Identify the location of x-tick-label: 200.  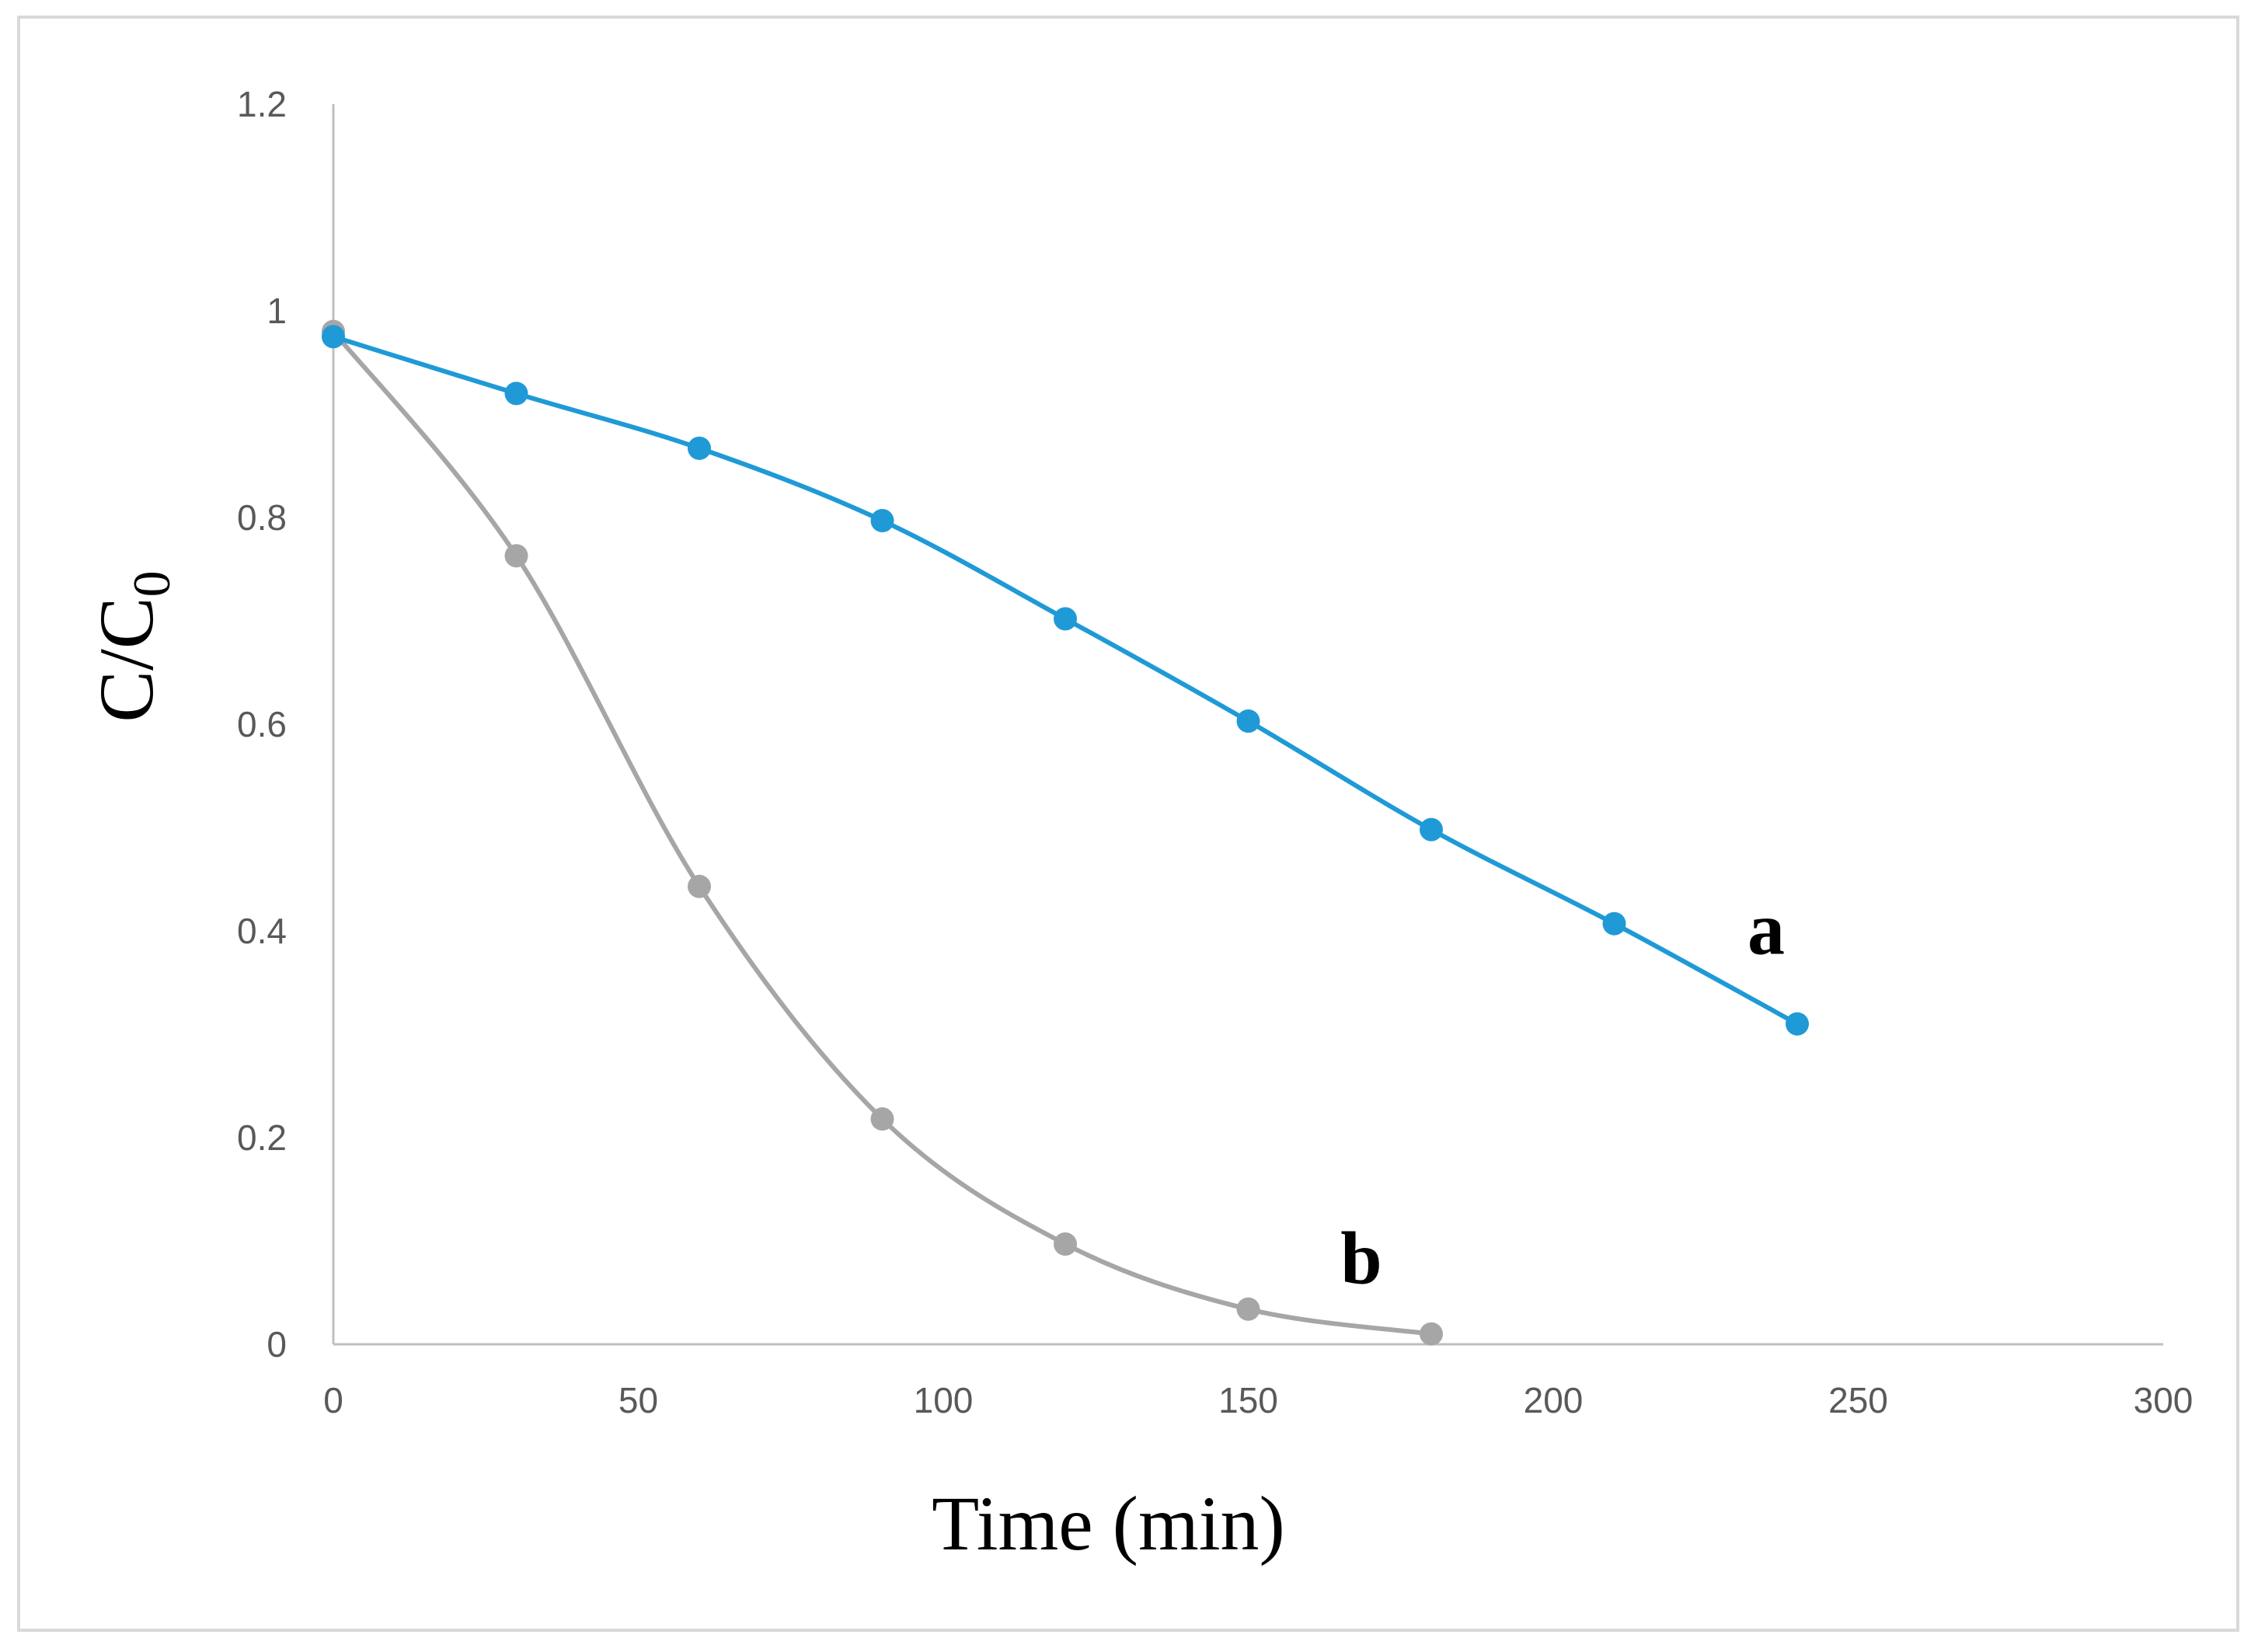
(1554, 1400).